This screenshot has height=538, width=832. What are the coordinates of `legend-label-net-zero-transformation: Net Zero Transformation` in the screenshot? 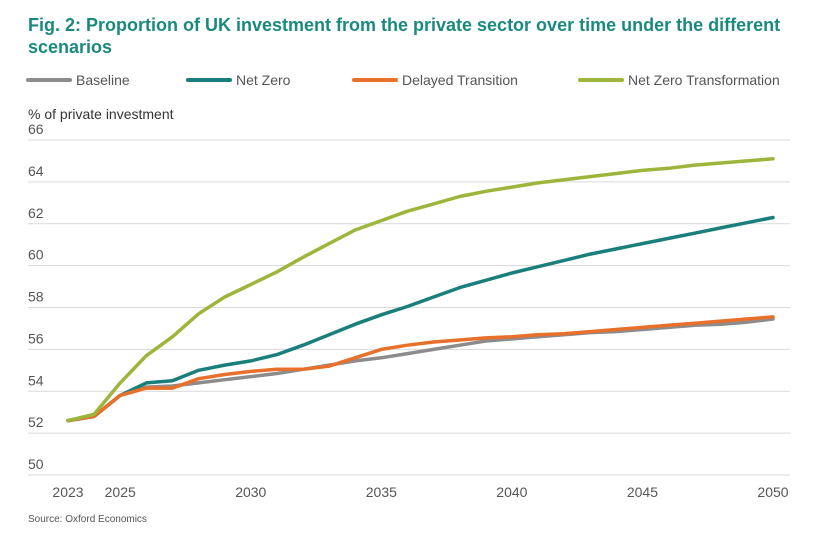 It's located at (704, 80).